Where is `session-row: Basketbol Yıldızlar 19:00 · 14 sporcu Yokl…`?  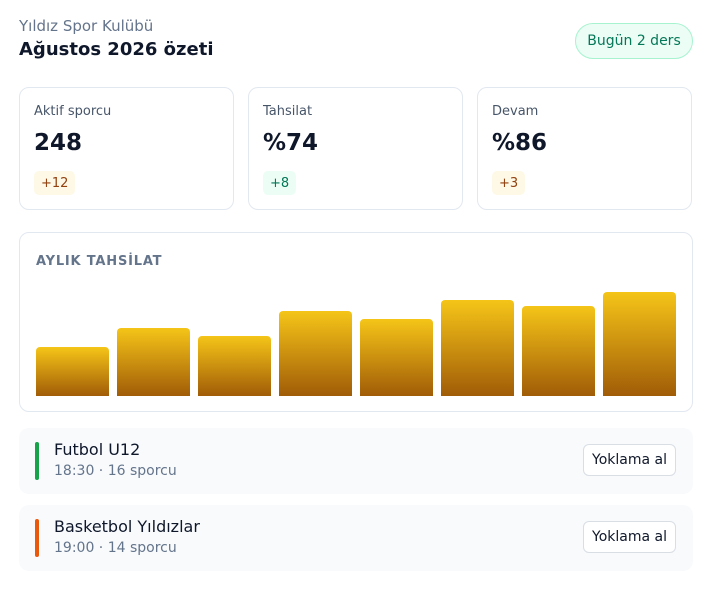 session-row: Basketbol Yıldızlar 19:00 · 14 sporcu Yokl… is located at coordinates (356, 538).